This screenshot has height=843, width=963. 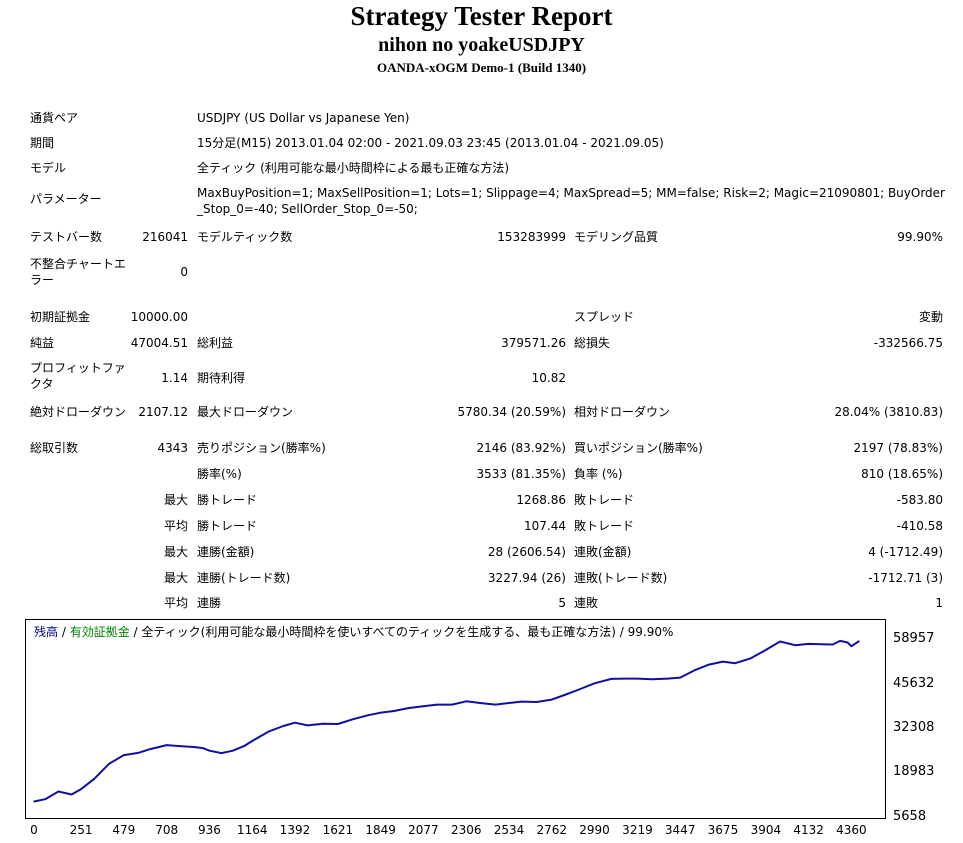 What do you see at coordinates (888, 412) in the screenshot?
I see `relative-drawdown-value: 28.04% (3810.83)` at bounding box center [888, 412].